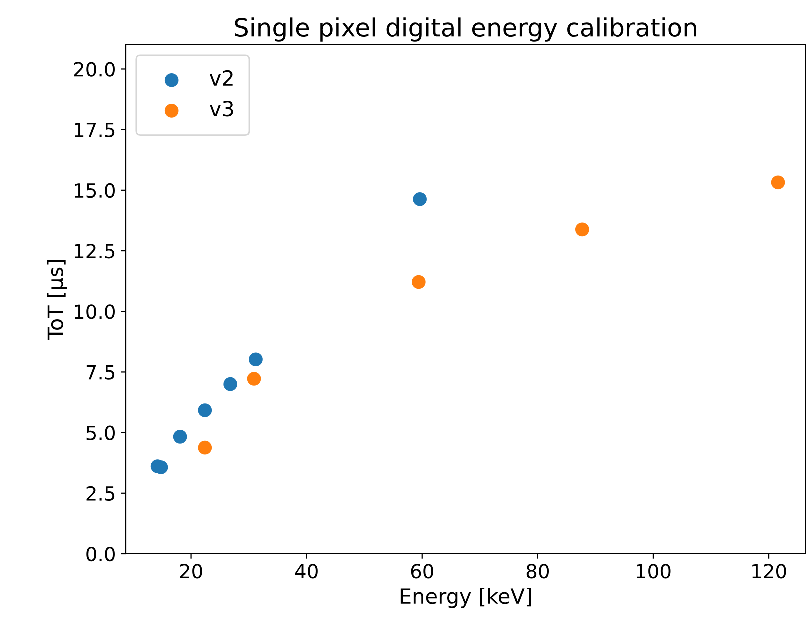 The width and height of the screenshot is (806, 635). I want to click on chart-title: Single pixel digital energy calibration, so click(465, 30).